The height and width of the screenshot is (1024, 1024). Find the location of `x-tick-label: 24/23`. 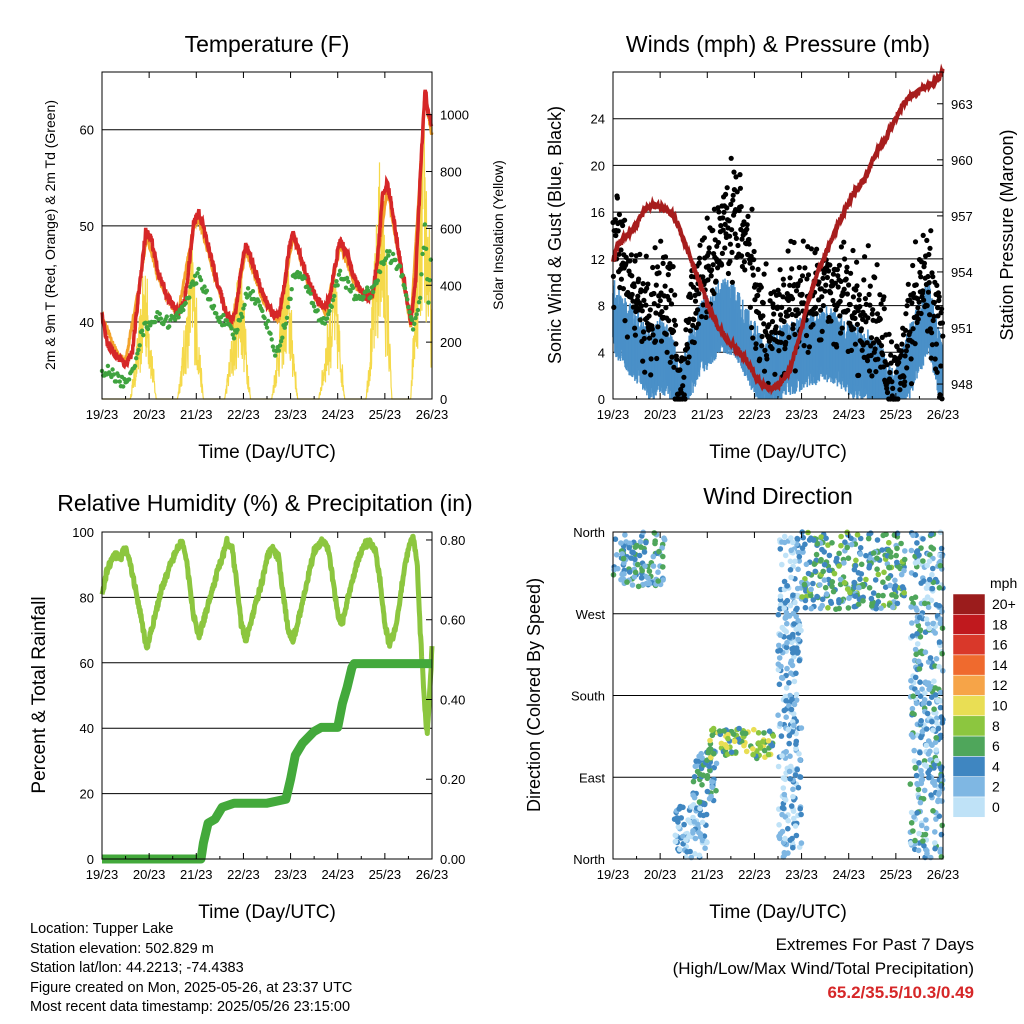

x-tick-label: 24/23 is located at coordinates (848, 874).